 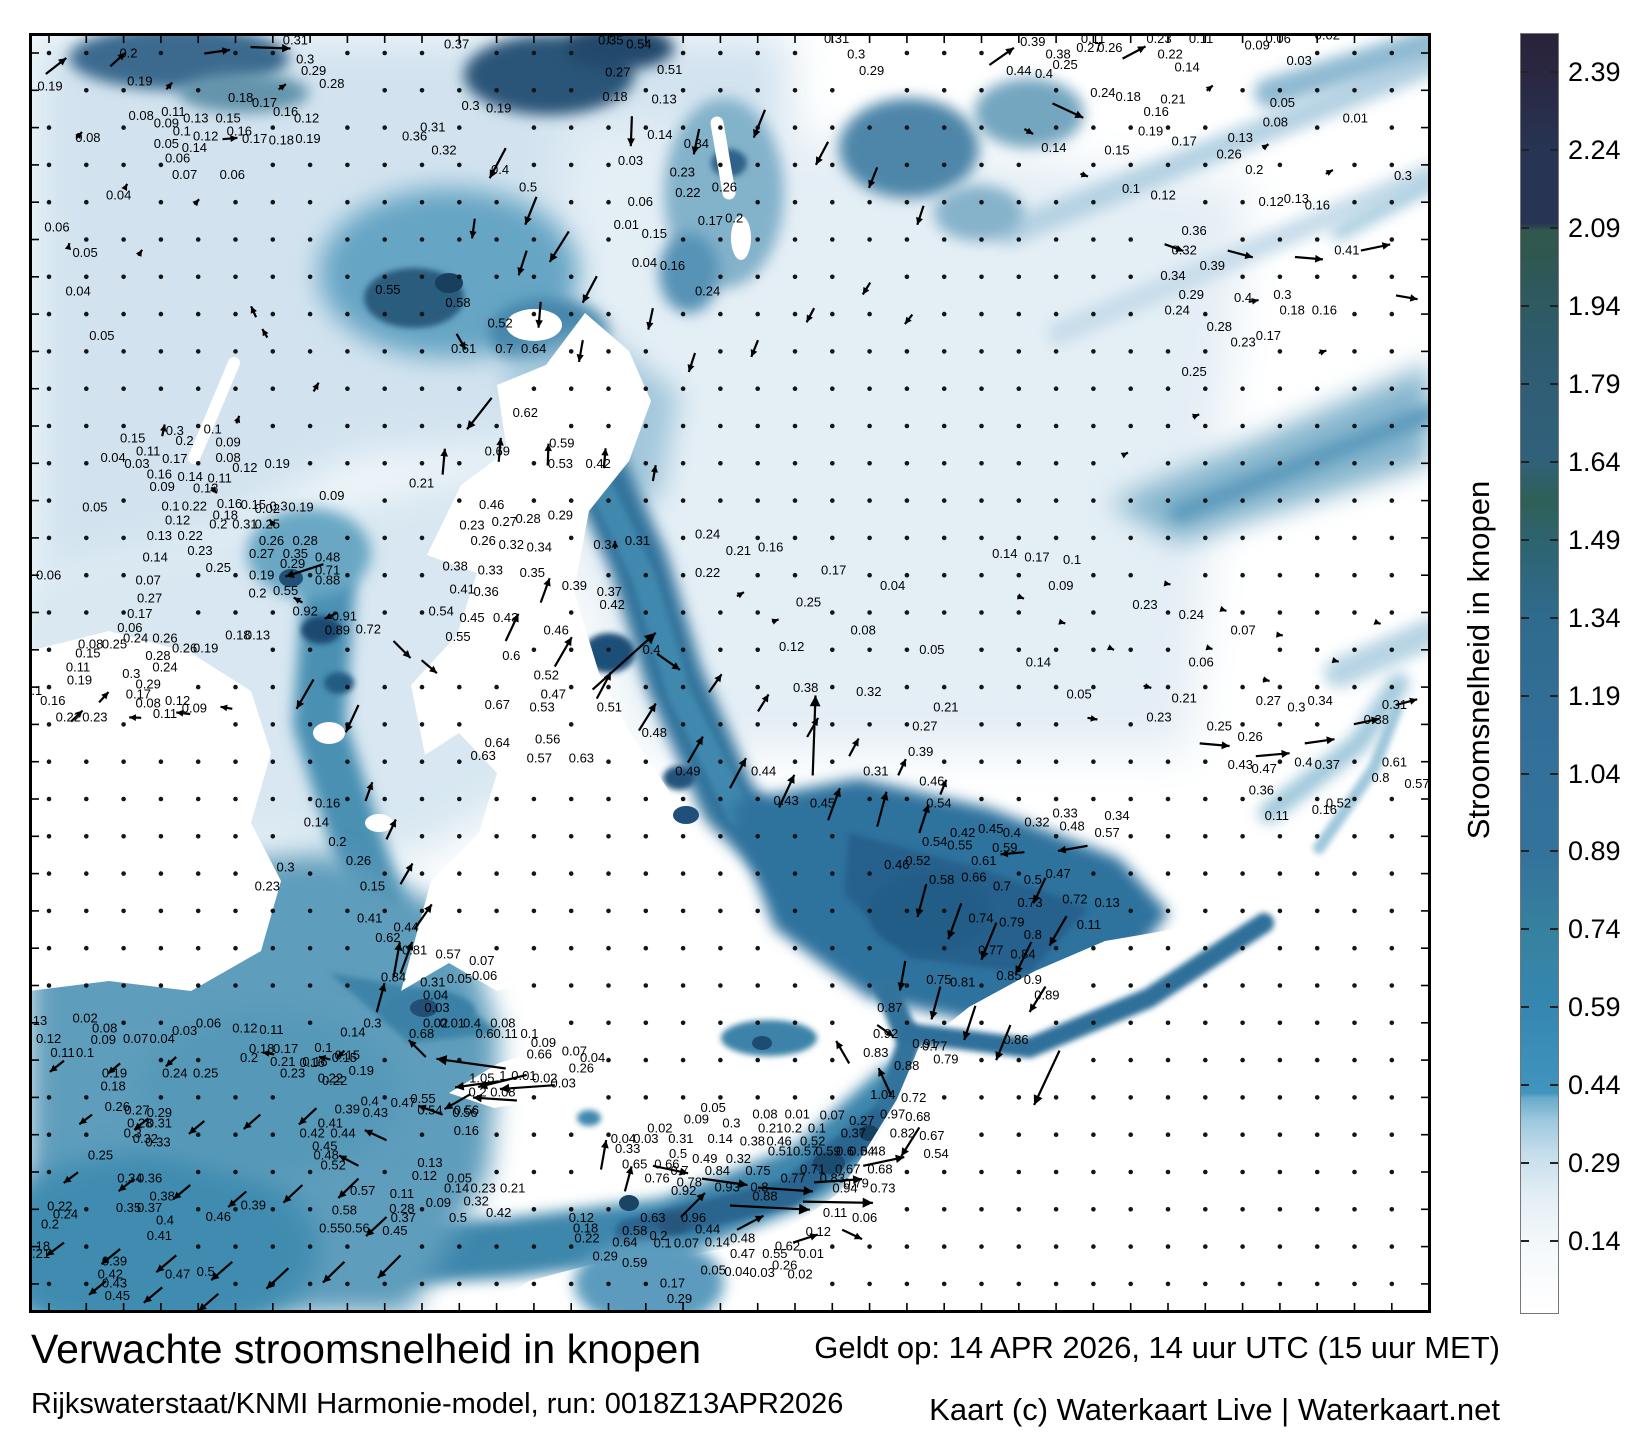 I want to click on speed-label: 0.06, so click(x=484, y=975).